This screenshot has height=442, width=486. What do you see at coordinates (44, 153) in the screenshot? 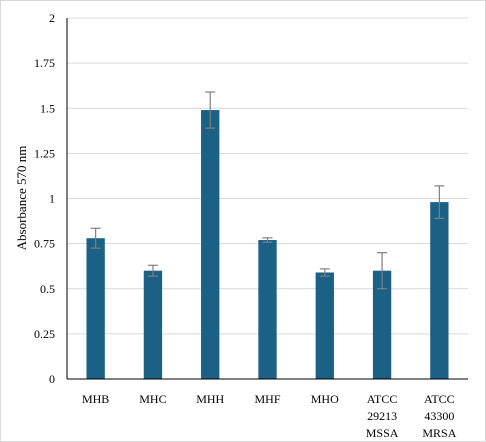
I see `y-tick-label: 1.25` at bounding box center [44, 153].